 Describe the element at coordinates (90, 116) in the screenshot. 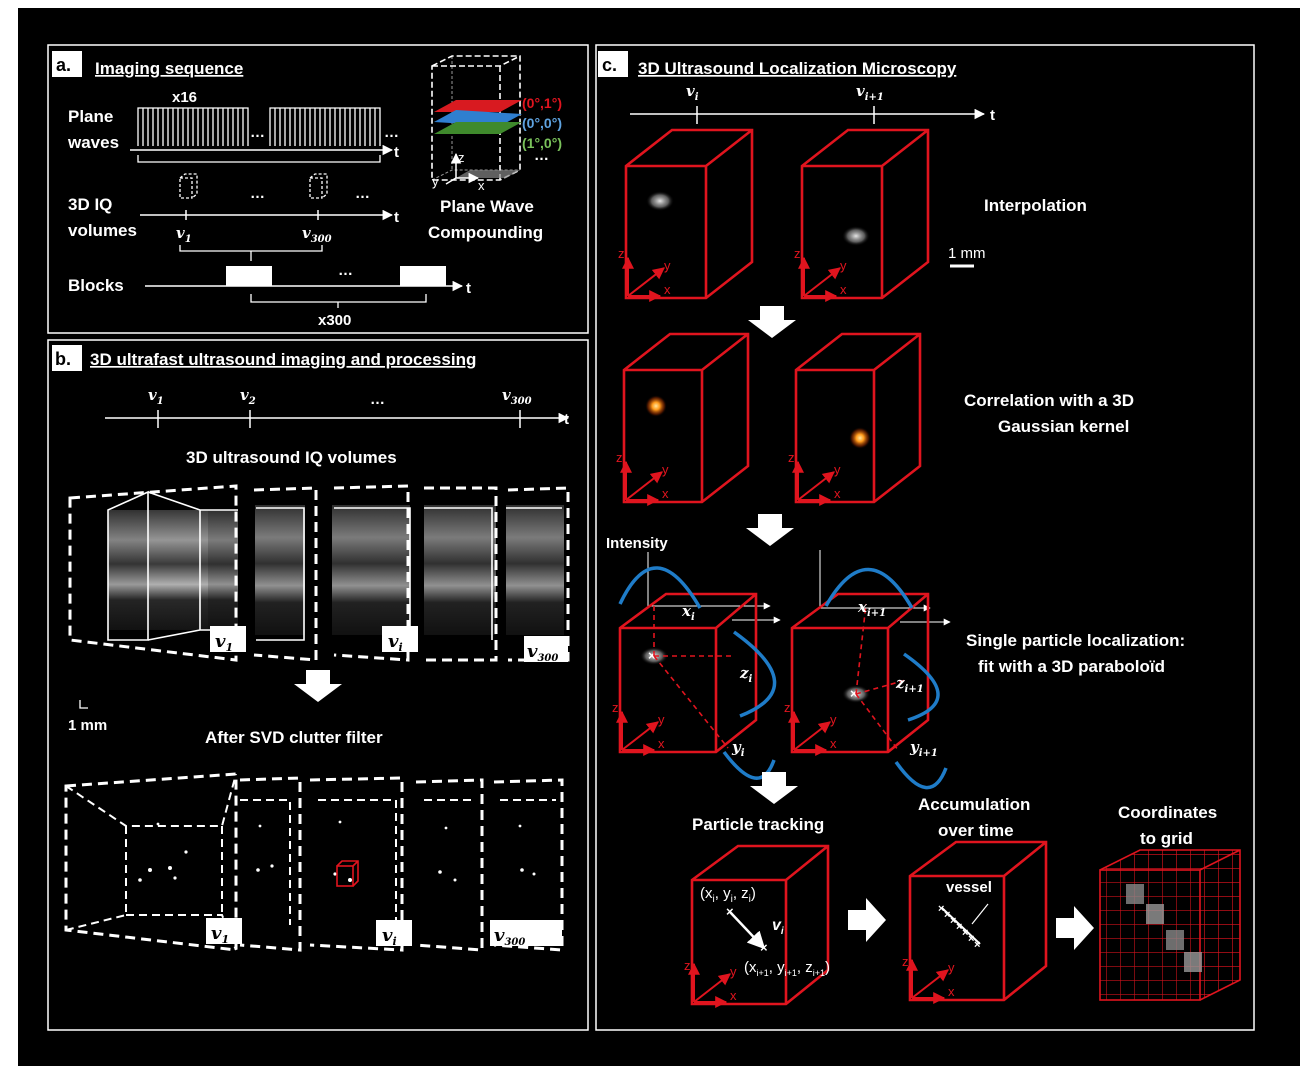

I see `plane-waves-label-1: Plane` at that location.